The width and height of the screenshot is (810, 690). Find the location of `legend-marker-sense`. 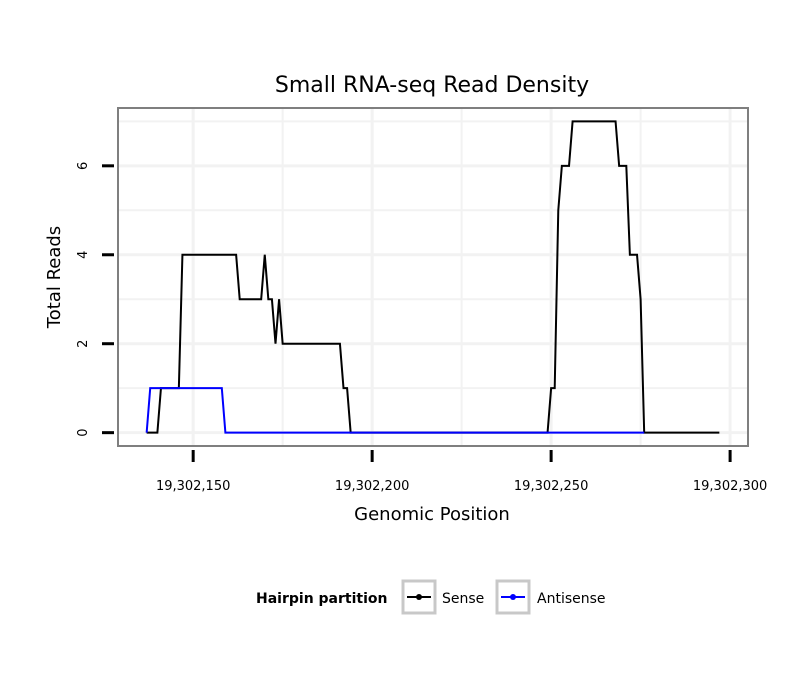

legend-marker-sense is located at coordinates (419, 597).